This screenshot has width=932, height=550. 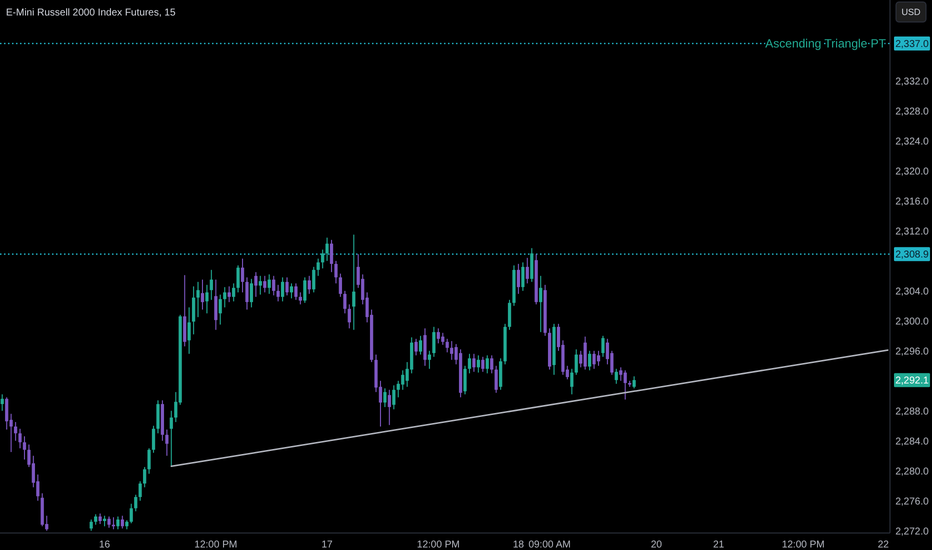 What do you see at coordinates (911, 12) in the screenshot?
I see `text: USD` at bounding box center [911, 12].